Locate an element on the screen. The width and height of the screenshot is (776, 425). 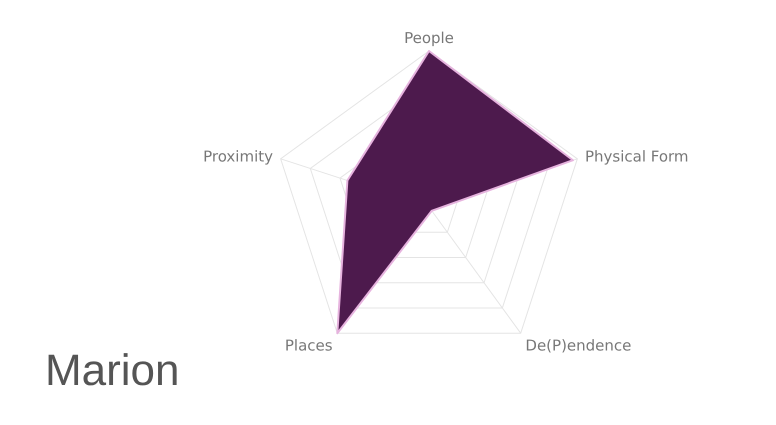
text: Marion is located at coordinates (112, 371).